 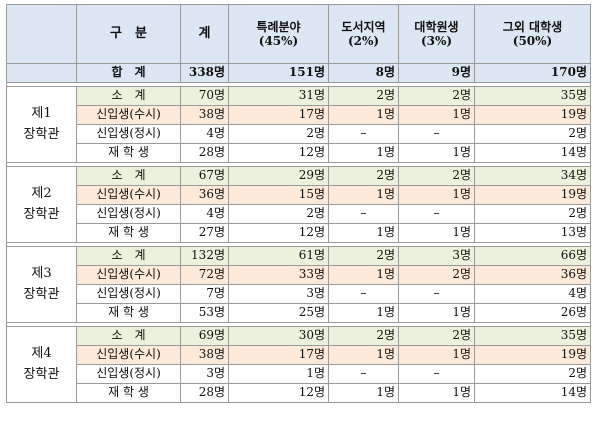 I want to click on total-label: 합 계, so click(x=128, y=73).